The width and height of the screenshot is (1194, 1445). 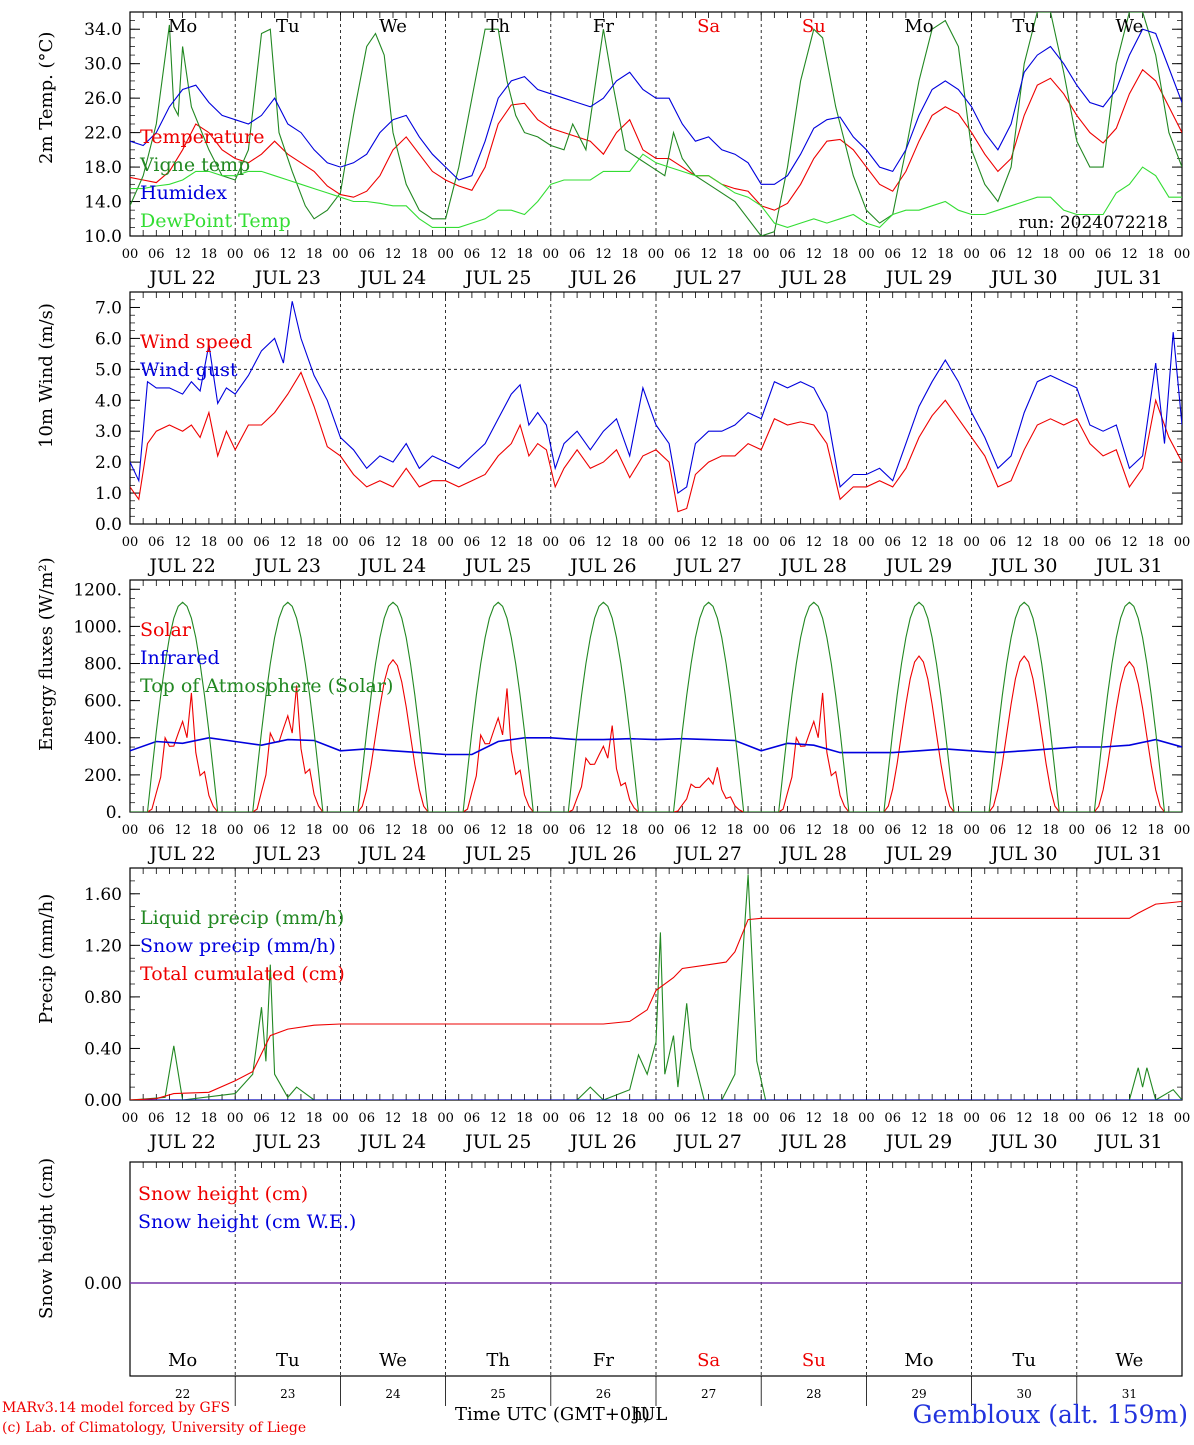 I want to click on y-tick-label: 18.0, so click(x=103, y=168).